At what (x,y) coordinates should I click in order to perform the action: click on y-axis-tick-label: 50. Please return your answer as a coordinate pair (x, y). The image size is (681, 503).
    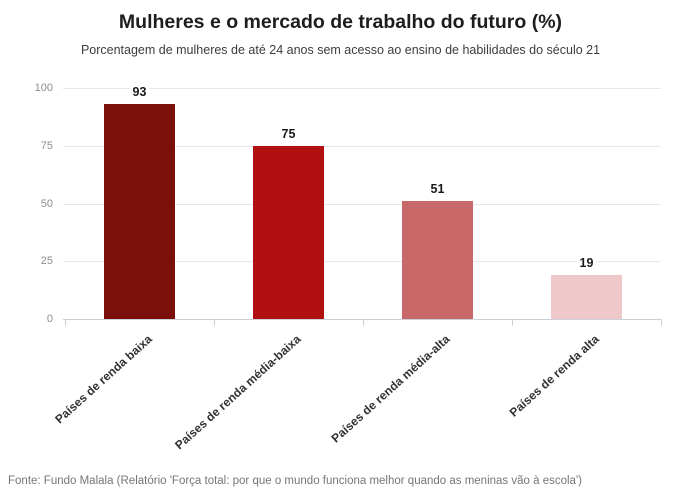
    Looking at the image, I should click on (46, 203).